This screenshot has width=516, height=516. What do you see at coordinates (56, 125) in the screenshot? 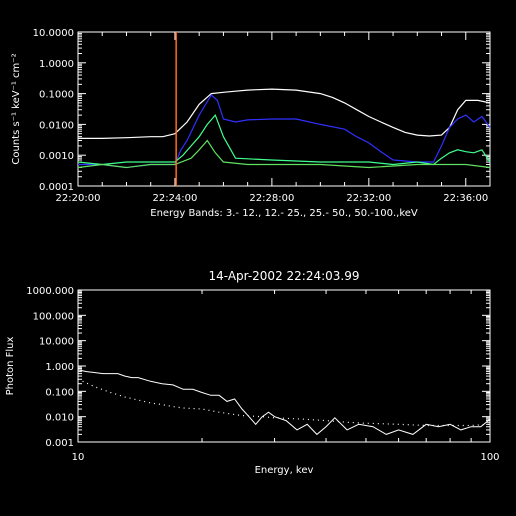
I see `y-tick-label: 0.0100` at bounding box center [56, 125].